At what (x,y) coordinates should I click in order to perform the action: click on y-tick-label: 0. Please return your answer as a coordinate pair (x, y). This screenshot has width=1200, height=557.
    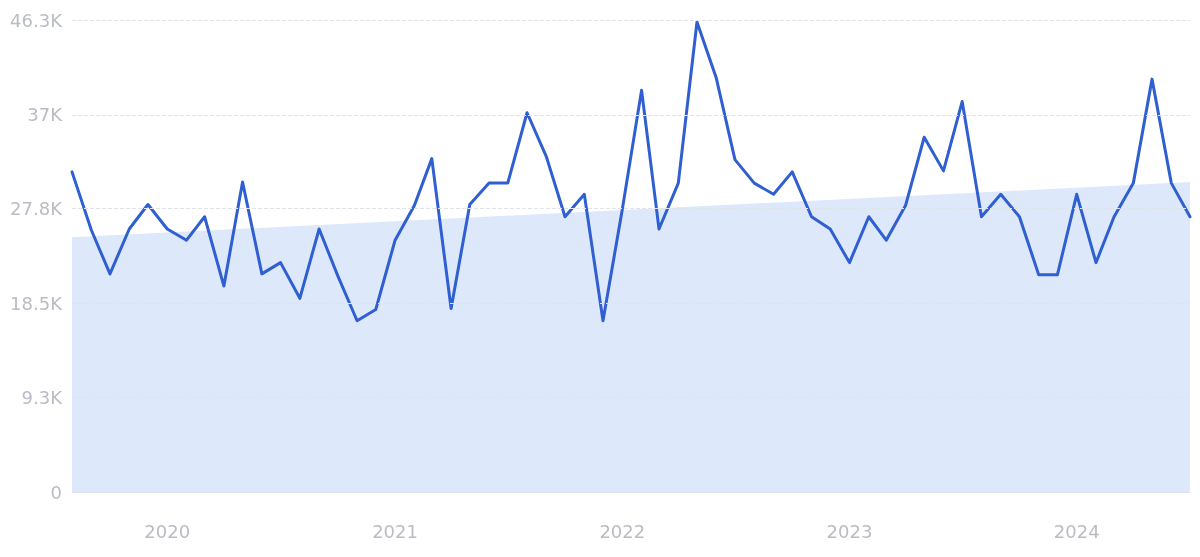
    Looking at the image, I should click on (56, 492).